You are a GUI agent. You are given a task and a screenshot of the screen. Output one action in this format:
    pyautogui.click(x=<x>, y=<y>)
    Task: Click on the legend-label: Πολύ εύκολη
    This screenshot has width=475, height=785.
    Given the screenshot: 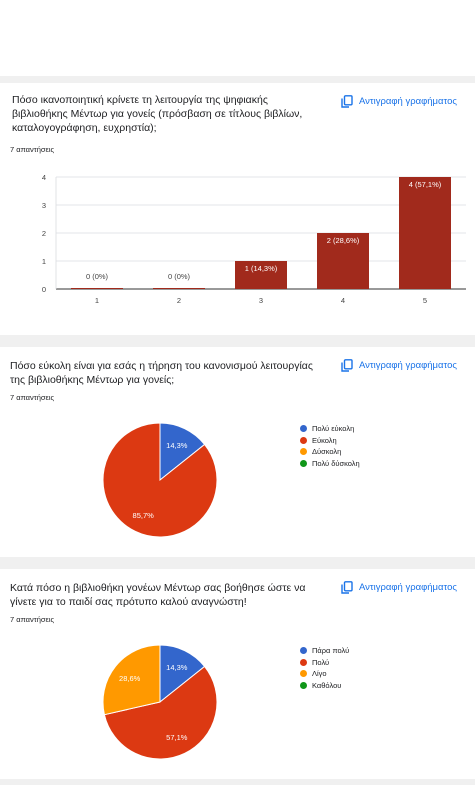 What is the action you would take?
    pyautogui.click(x=333, y=429)
    